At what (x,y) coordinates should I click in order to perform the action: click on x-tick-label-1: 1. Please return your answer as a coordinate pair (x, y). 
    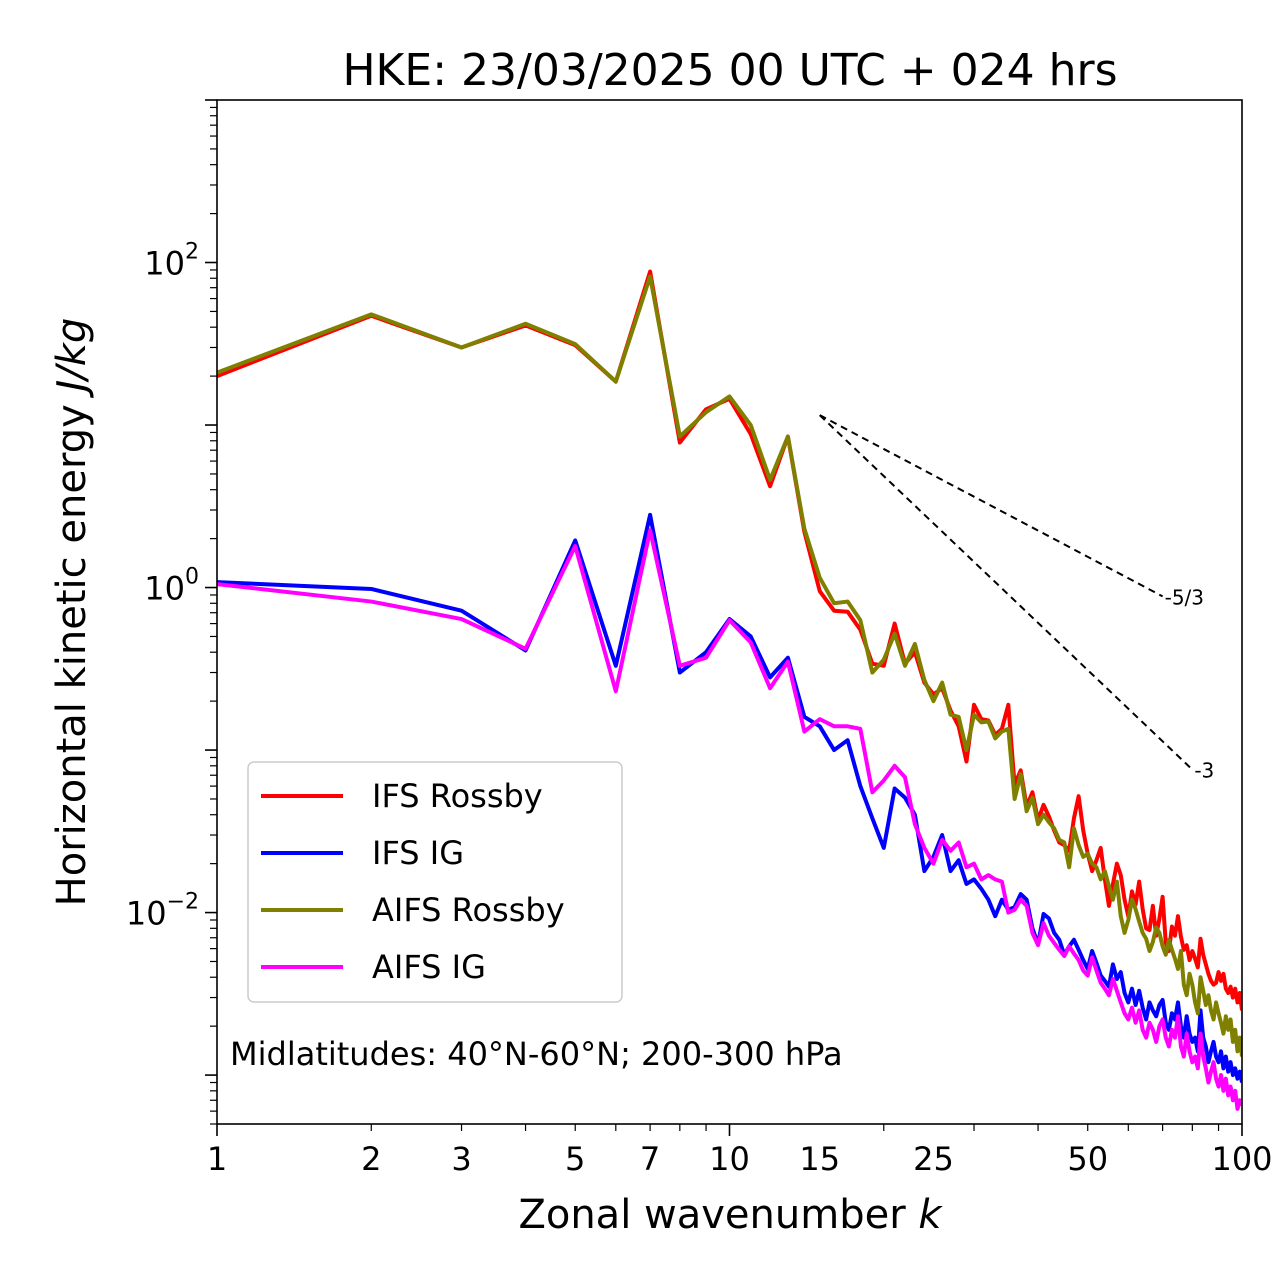
    Looking at the image, I should click on (217, 1159).